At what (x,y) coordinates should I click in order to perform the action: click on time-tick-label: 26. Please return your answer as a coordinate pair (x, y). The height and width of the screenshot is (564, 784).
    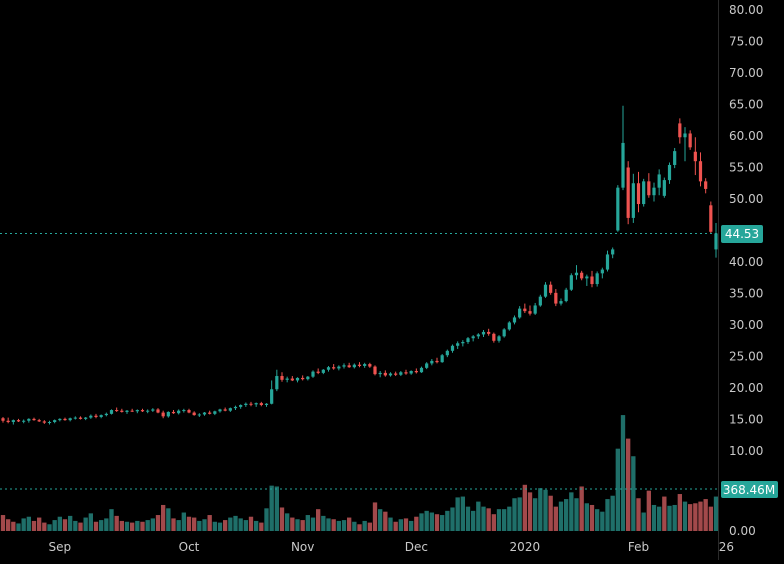
    Looking at the image, I should click on (726, 547).